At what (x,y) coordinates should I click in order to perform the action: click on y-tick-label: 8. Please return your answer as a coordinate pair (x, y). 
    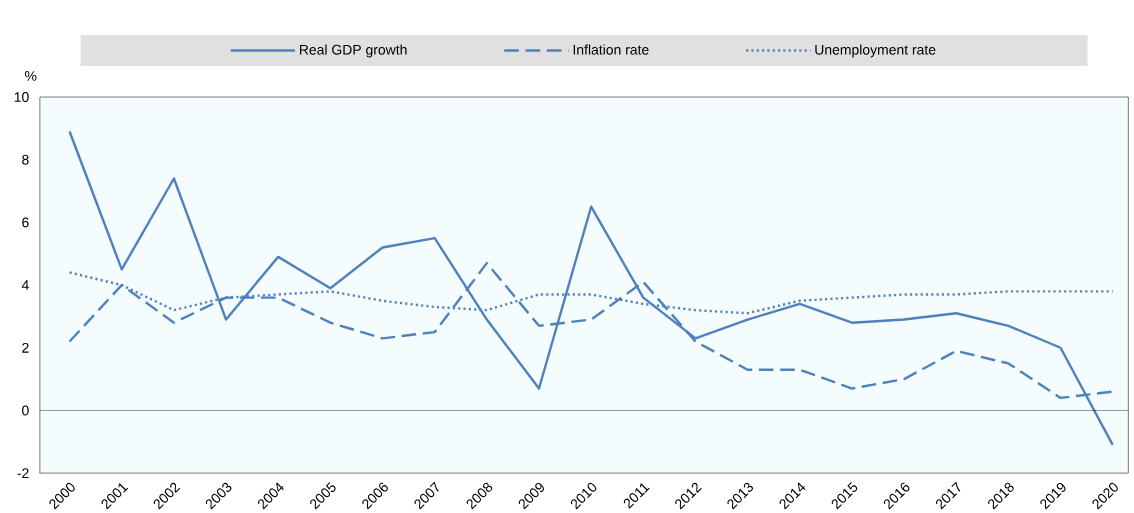
    Looking at the image, I should click on (25, 159).